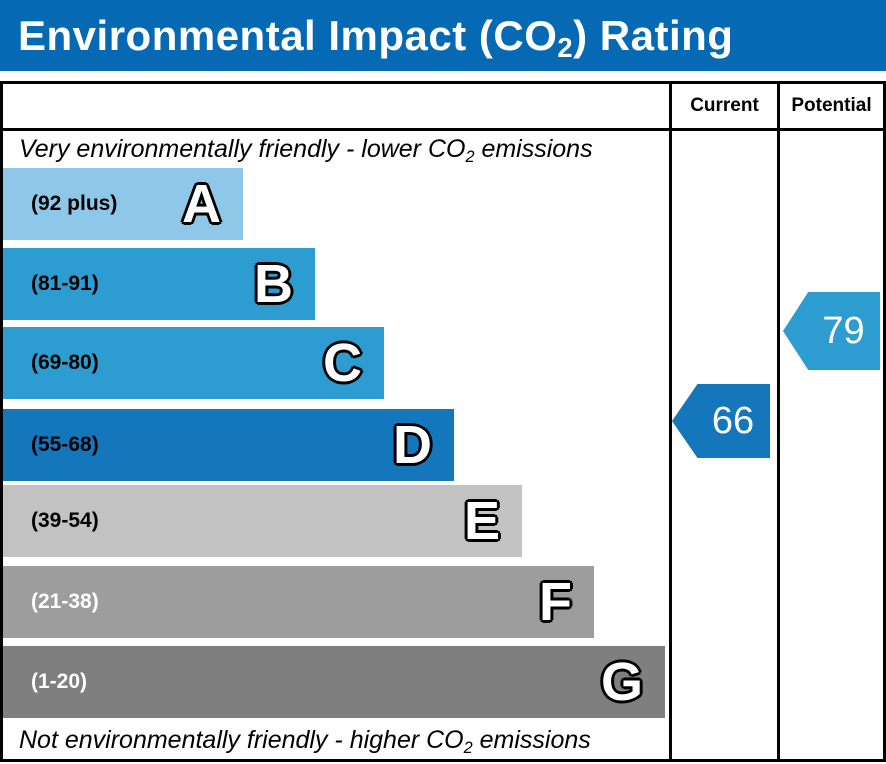  What do you see at coordinates (533, 149) in the screenshot?
I see `top-caption-text-end: emissions` at bounding box center [533, 149].